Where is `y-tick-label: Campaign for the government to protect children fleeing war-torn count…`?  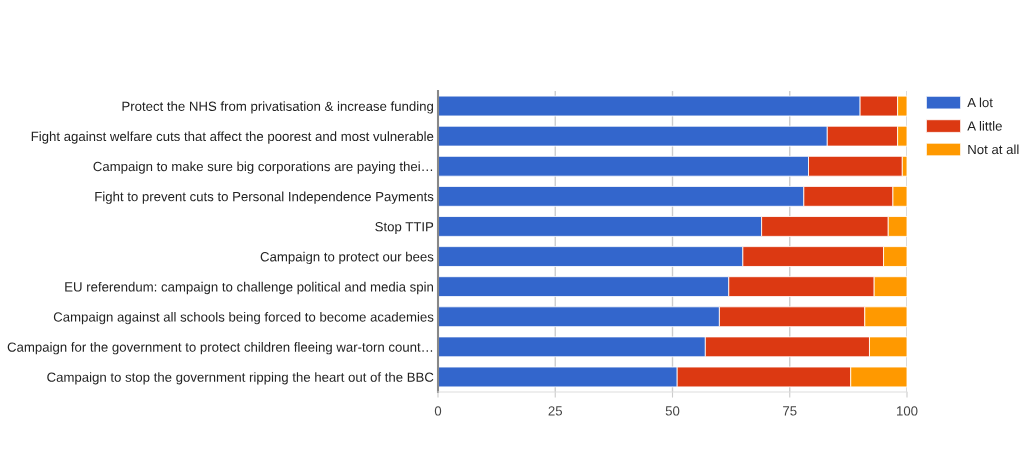 y-tick-label: Campaign for the government to protect children fleeing war-torn count… is located at coordinates (220, 348).